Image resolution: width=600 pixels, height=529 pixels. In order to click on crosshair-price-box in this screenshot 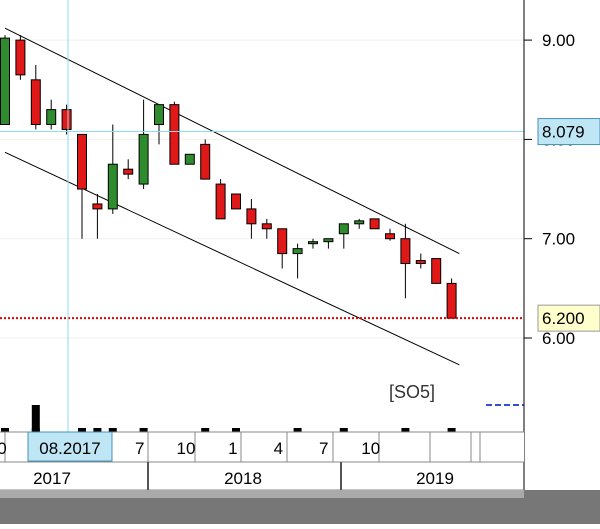, I will do `click(568, 132)`.